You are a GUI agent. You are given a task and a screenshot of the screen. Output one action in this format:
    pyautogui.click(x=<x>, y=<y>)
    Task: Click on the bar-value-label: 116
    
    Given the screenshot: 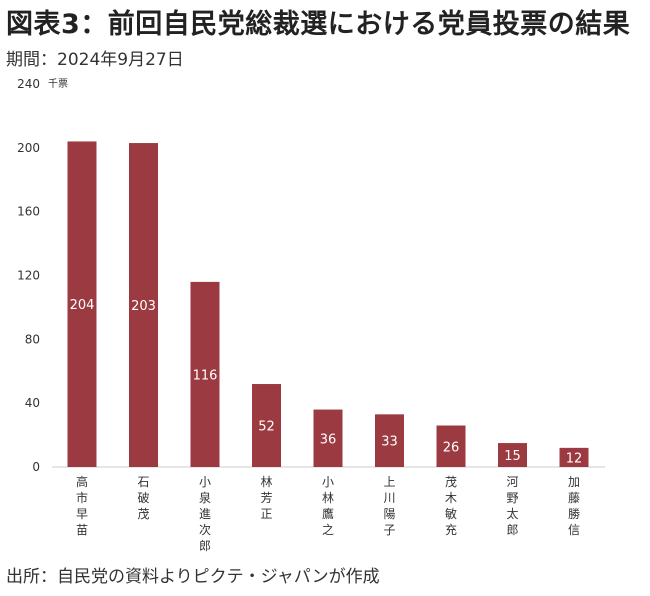 What is the action you would take?
    pyautogui.click(x=205, y=375)
    